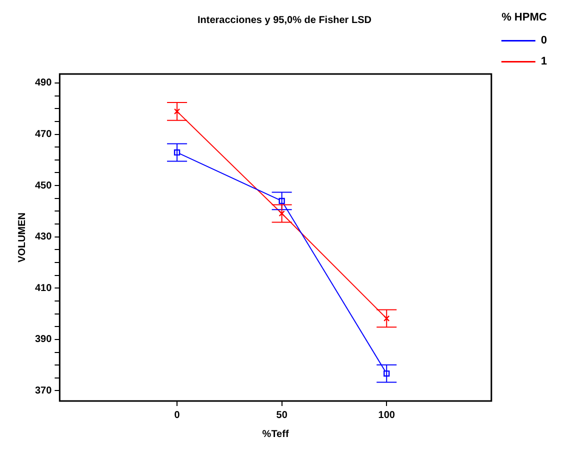 The image size is (569, 456). What do you see at coordinates (276, 434) in the screenshot?
I see `x-axis-title: %Teff` at bounding box center [276, 434].